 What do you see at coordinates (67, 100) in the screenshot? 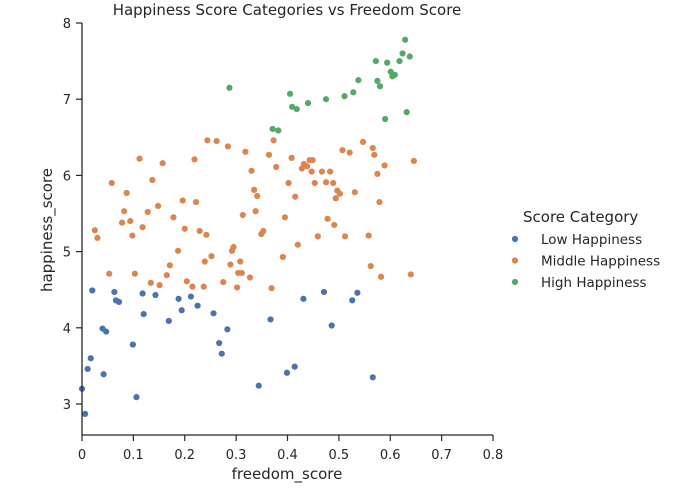
I see `y-tick-label: 7` at bounding box center [67, 100].